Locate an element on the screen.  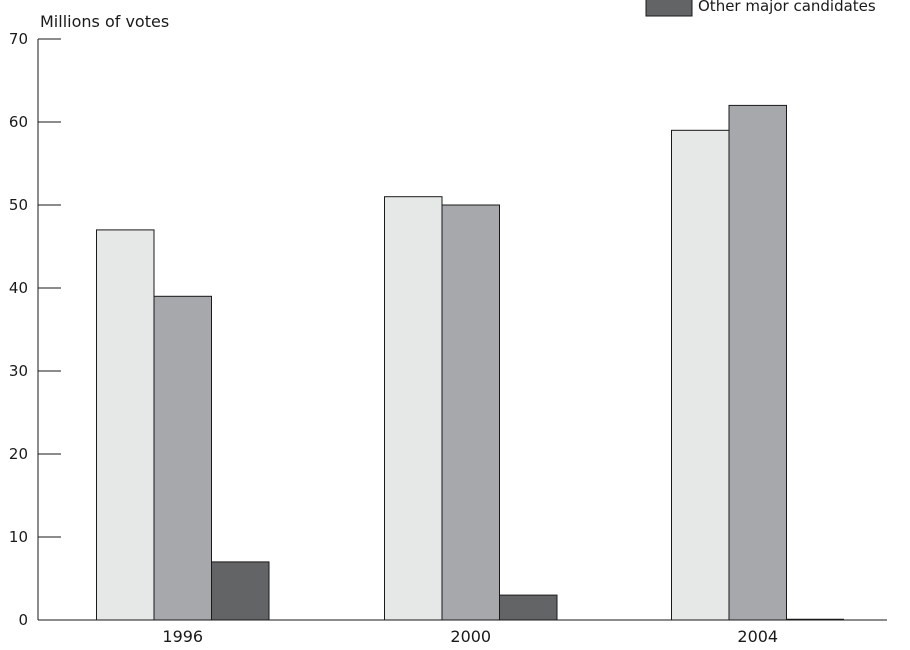
x-tick-label-2004: 2004 is located at coordinates (757, 636).